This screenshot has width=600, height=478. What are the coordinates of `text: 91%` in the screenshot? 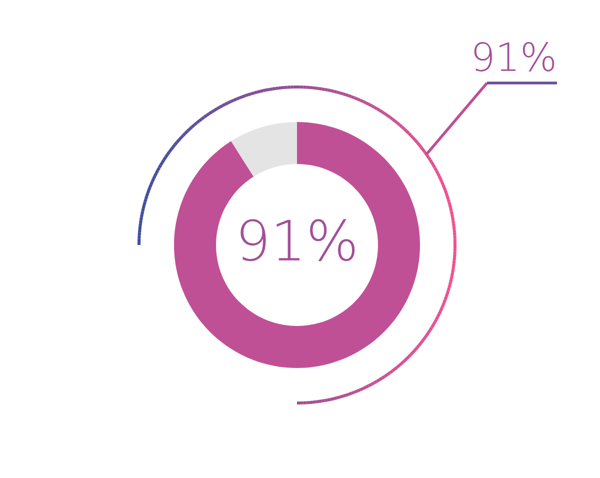 It's located at (514, 57).